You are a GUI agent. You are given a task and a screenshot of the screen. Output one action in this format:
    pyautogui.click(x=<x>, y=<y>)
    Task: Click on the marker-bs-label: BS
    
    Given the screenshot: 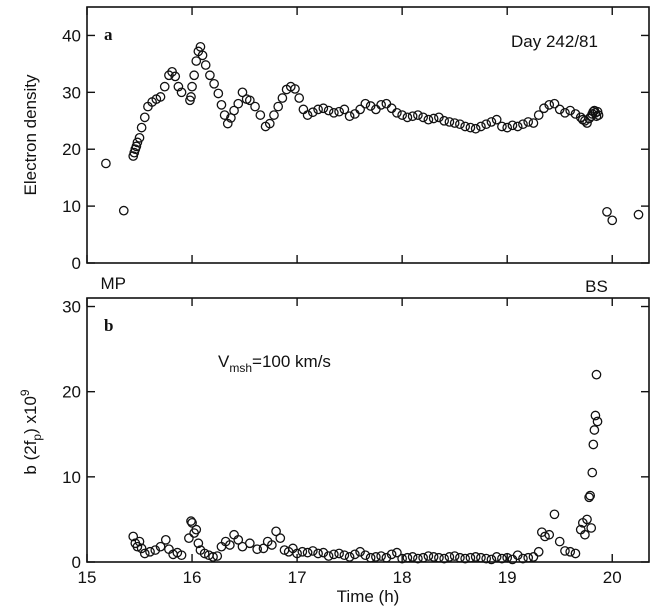 What is the action you would take?
    pyautogui.click(x=596, y=286)
    